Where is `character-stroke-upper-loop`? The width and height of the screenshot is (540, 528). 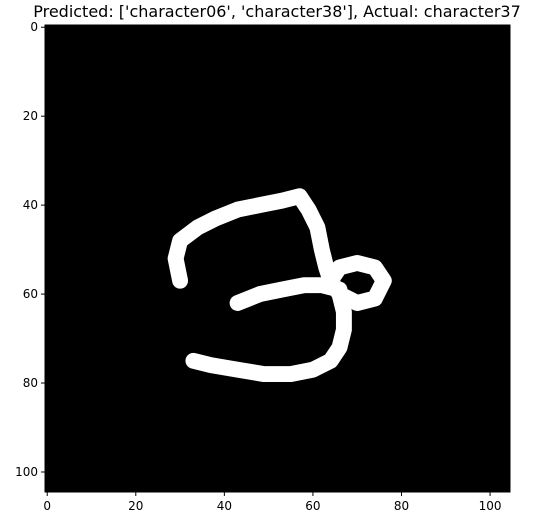
character-stroke-upper-loop is located at coordinates (253, 238).